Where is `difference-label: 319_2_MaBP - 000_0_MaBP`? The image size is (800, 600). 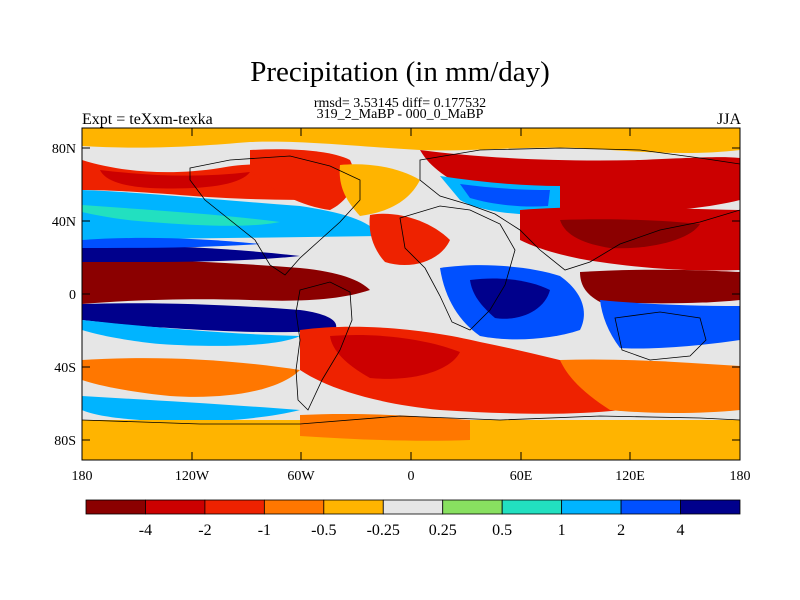
difference-label: 319_2_MaBP - 000_0_MaBP is located at coordinates (400, 114).